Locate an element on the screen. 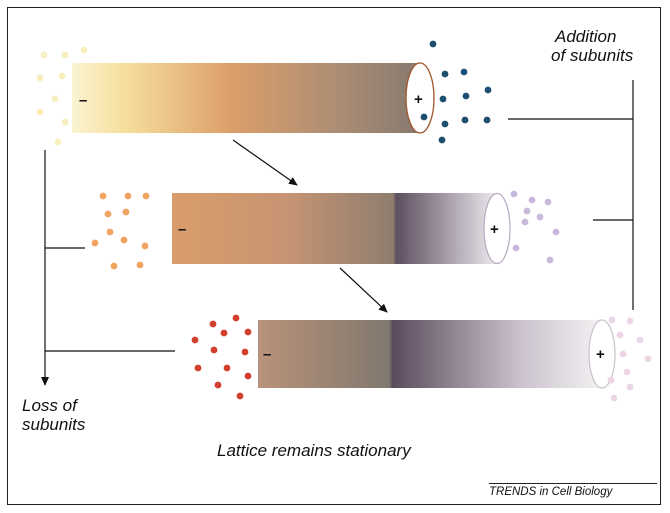  addition-label: Addition of subunits is located at coordinates (608, 46).